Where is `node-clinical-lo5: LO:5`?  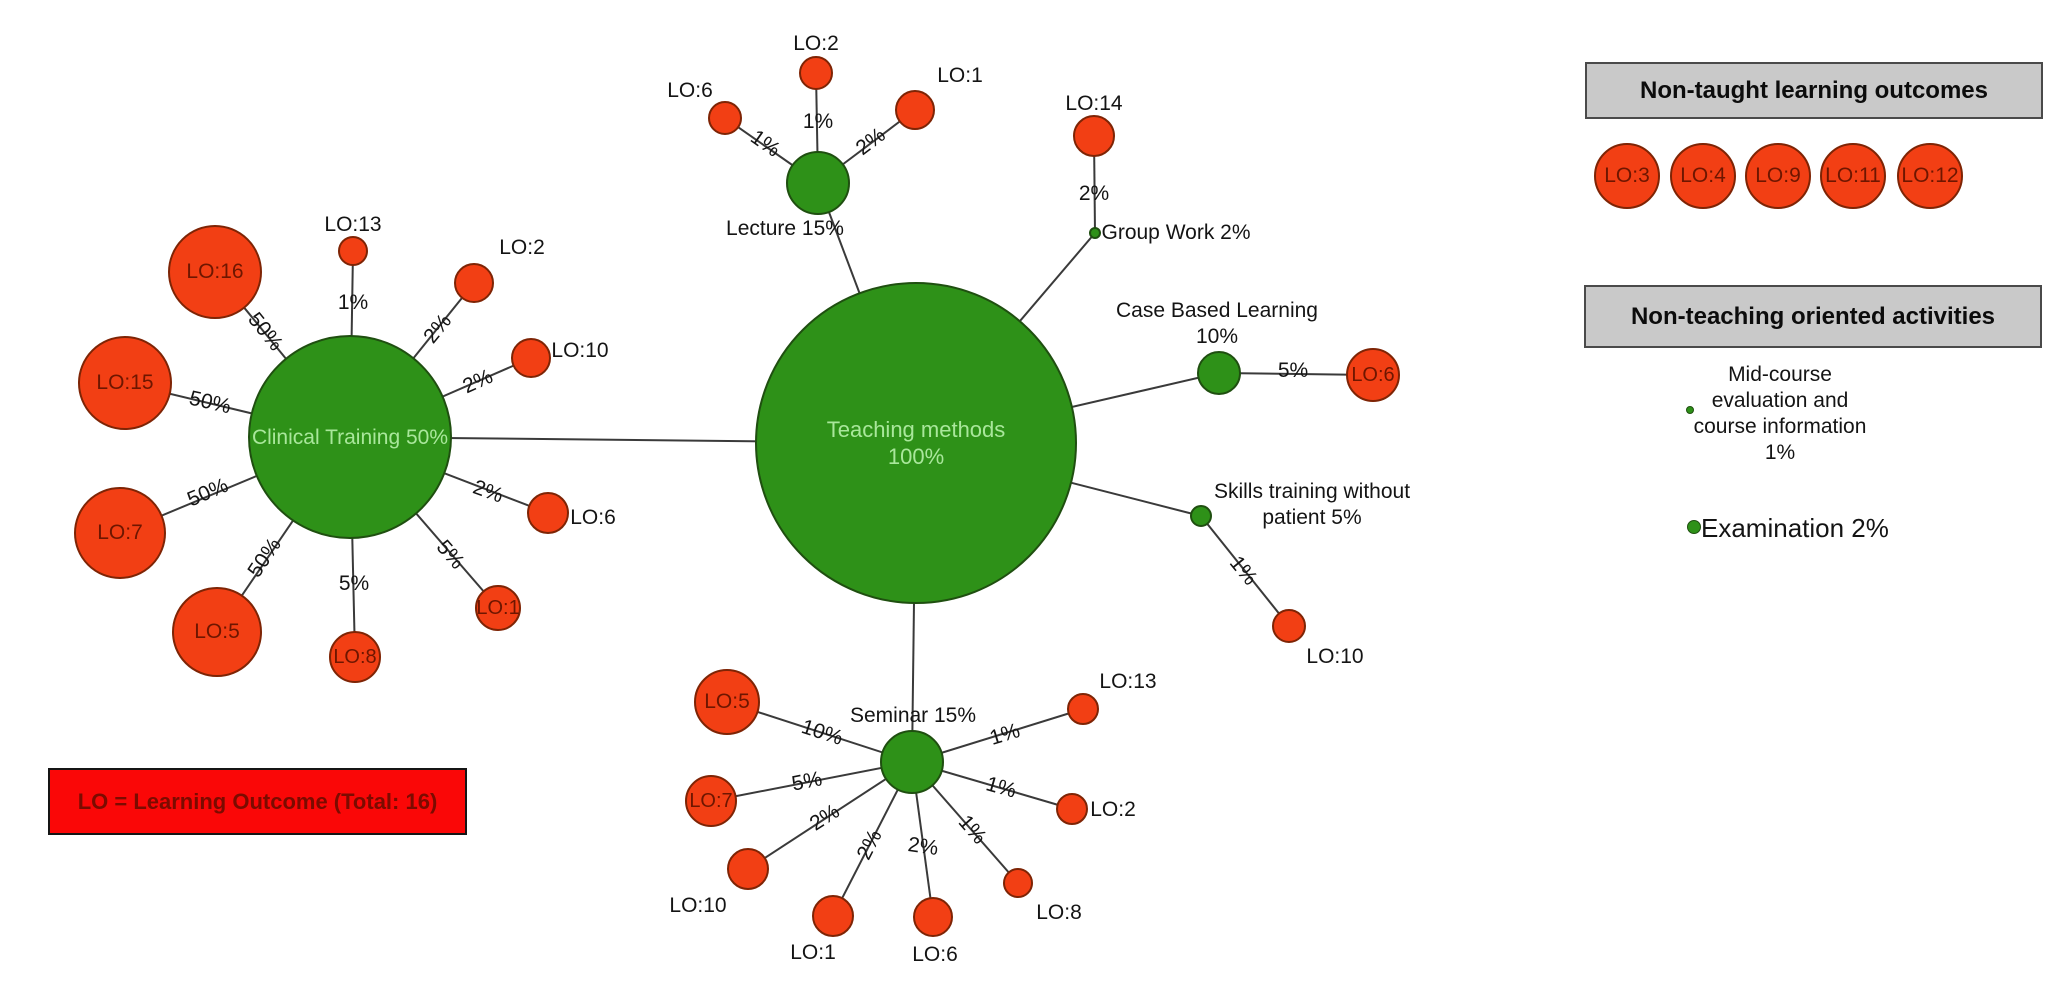 node-clinical-lo5: LO:5 is located at coordinates (217, 632).